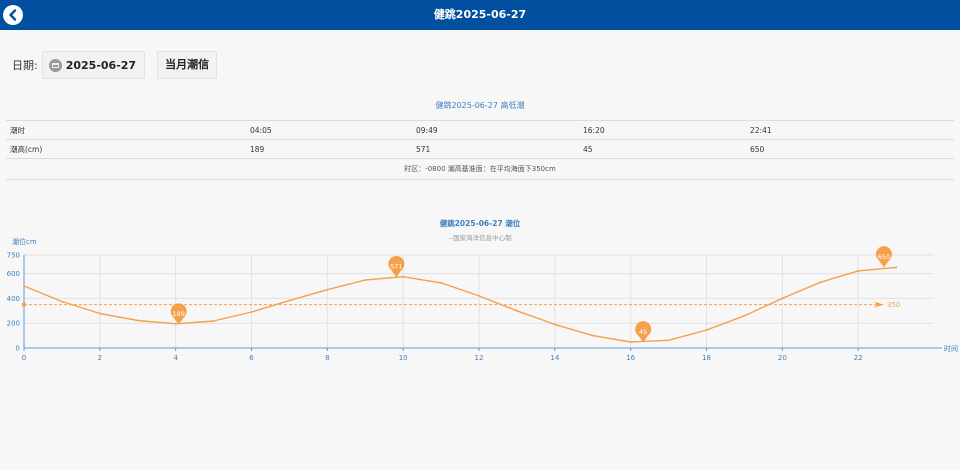 The image size is (960, 470). I want to click on chart-title: 健跳2025-06-27 潮位, so click(480, 223).